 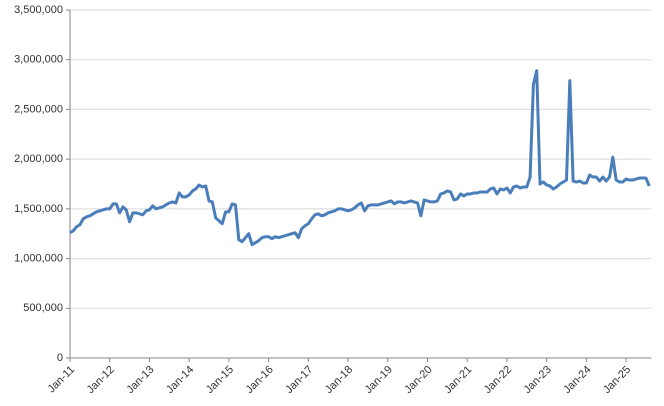 What do you see at coordinates (339, 380) in the screenshot?
I see `x-tick-label: Jan-18` at bounding box center [339, 380].